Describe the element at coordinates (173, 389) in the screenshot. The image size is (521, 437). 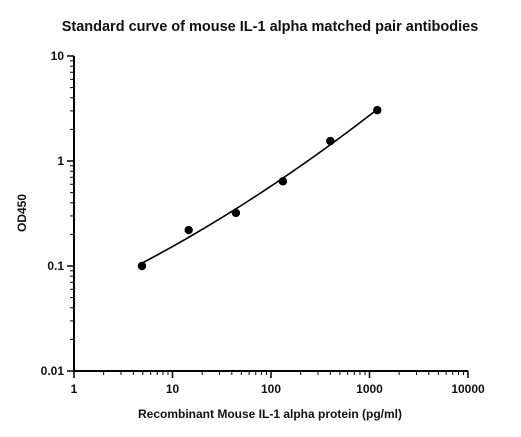
I see `x-tick-label: 10` at that location.